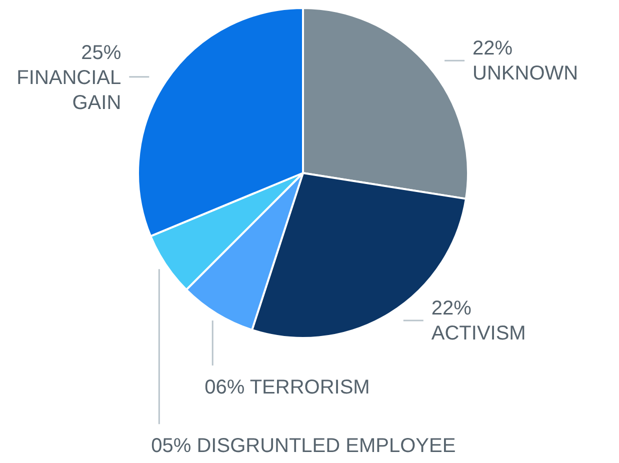 The width and height of the screenshot is (619, 463). What do you see at coordinates (101, 53) in the screenshot?
I see `data-label: 25%` at bounding box center [101, 53].